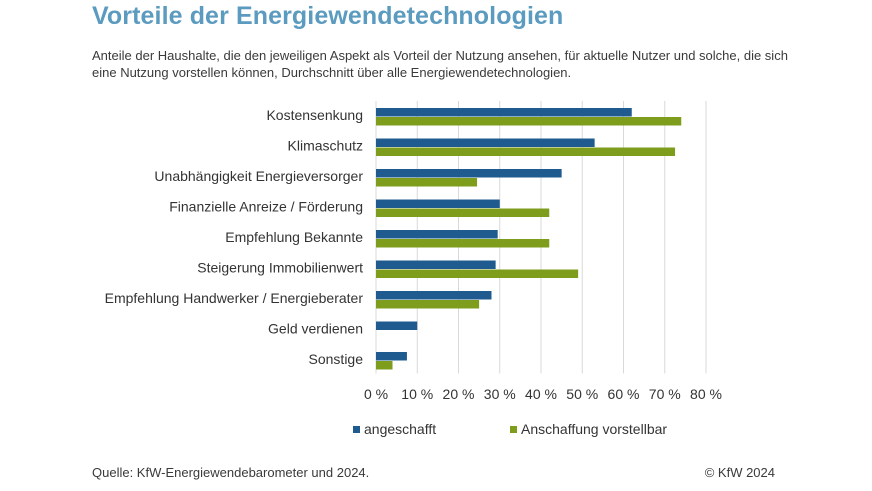  I want to click on category-label: Empfehlung Bekannte, so click(294, 237).